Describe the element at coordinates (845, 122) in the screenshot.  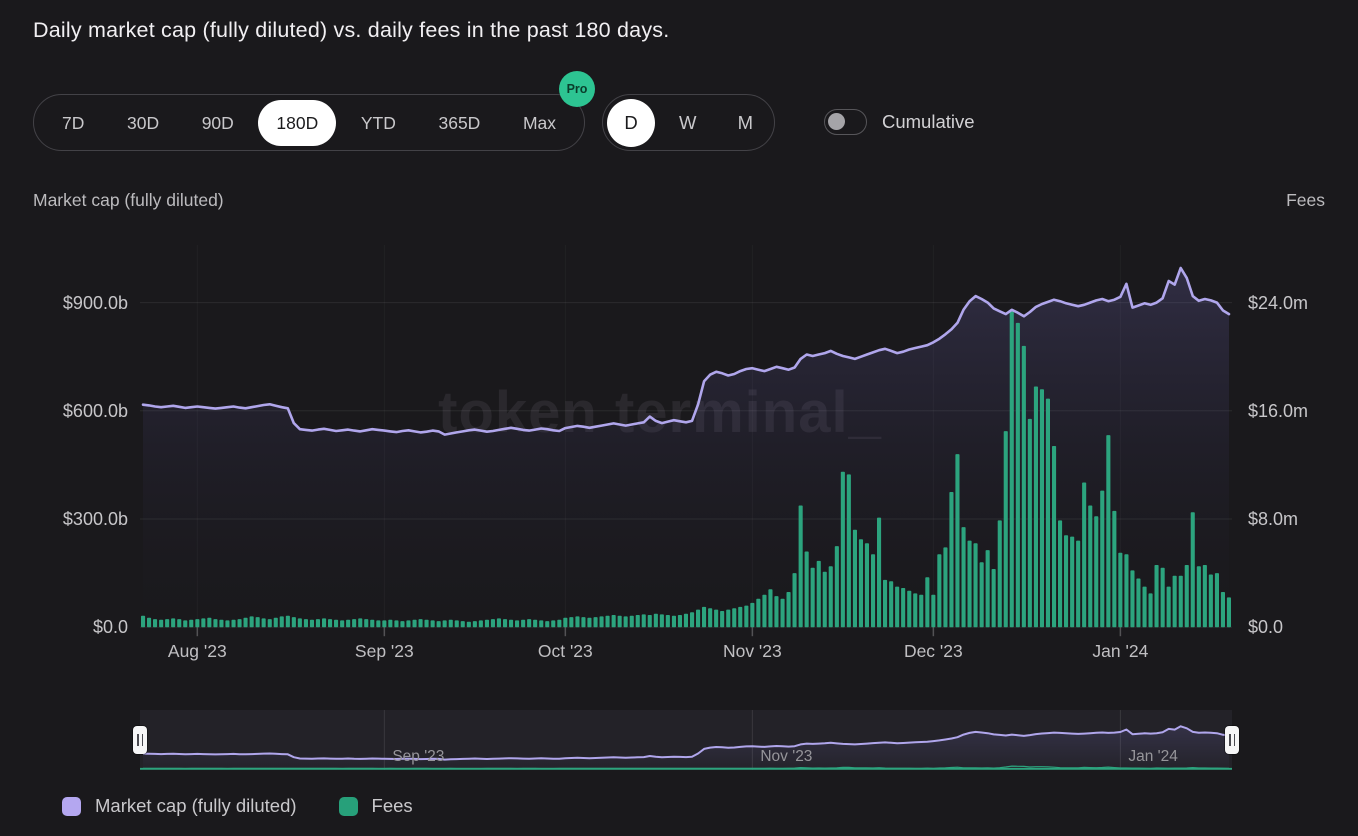
I see `toggle-track` at that location.